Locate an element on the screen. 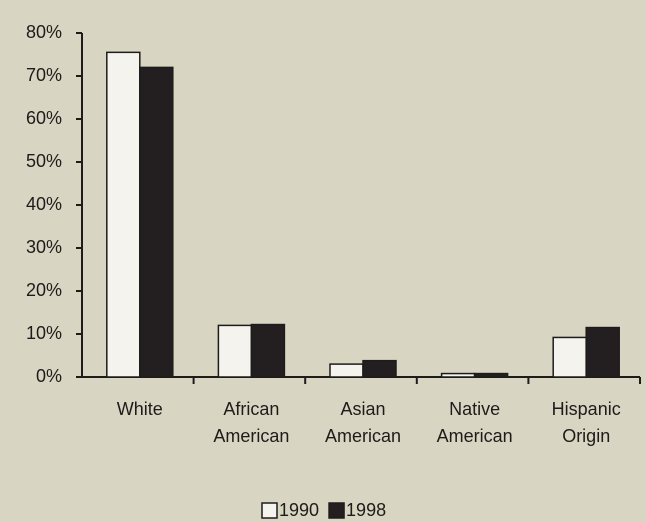 The height and width of the screenshot is (522, 646). y-tick-label: 20% is located at coordinates (44, 290).